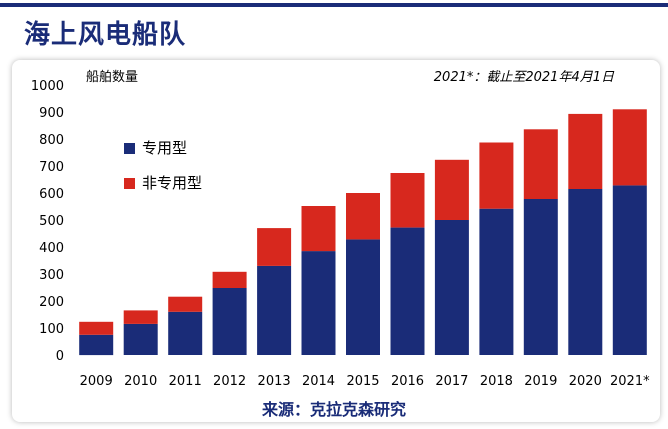 This screenshot has height=429, width=668. I want to click on x-tick-label: 2018, so click(496, 381).